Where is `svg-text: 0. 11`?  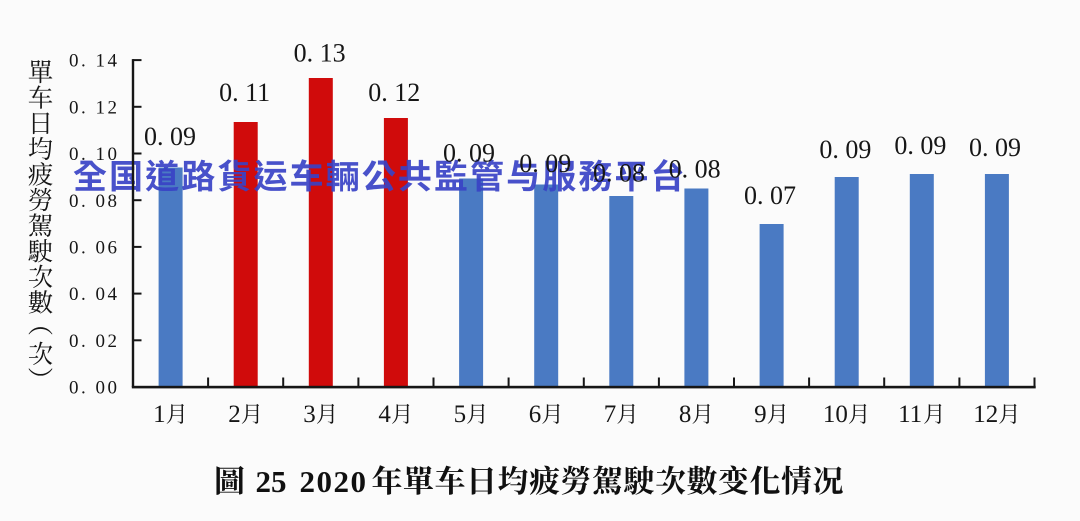
svg-text: 0. 11 is located at coordinates (244, 92).